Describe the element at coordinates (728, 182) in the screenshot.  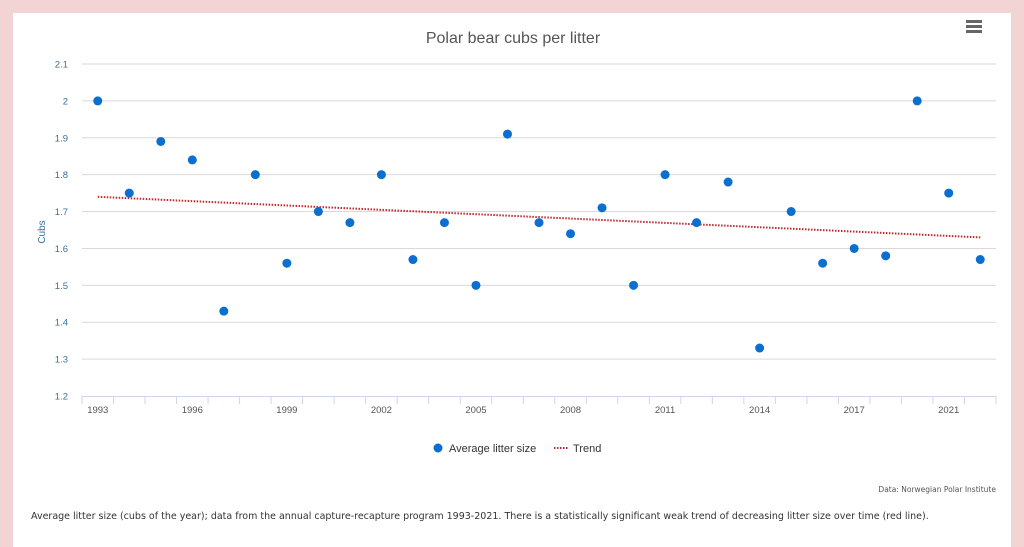
I see `data-point-2013` at that location.